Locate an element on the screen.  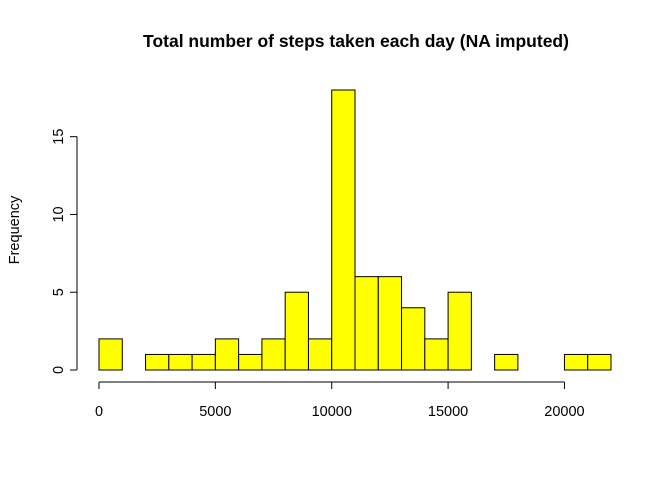
x-tick-label: 0 is located at coordinates (99, 412).